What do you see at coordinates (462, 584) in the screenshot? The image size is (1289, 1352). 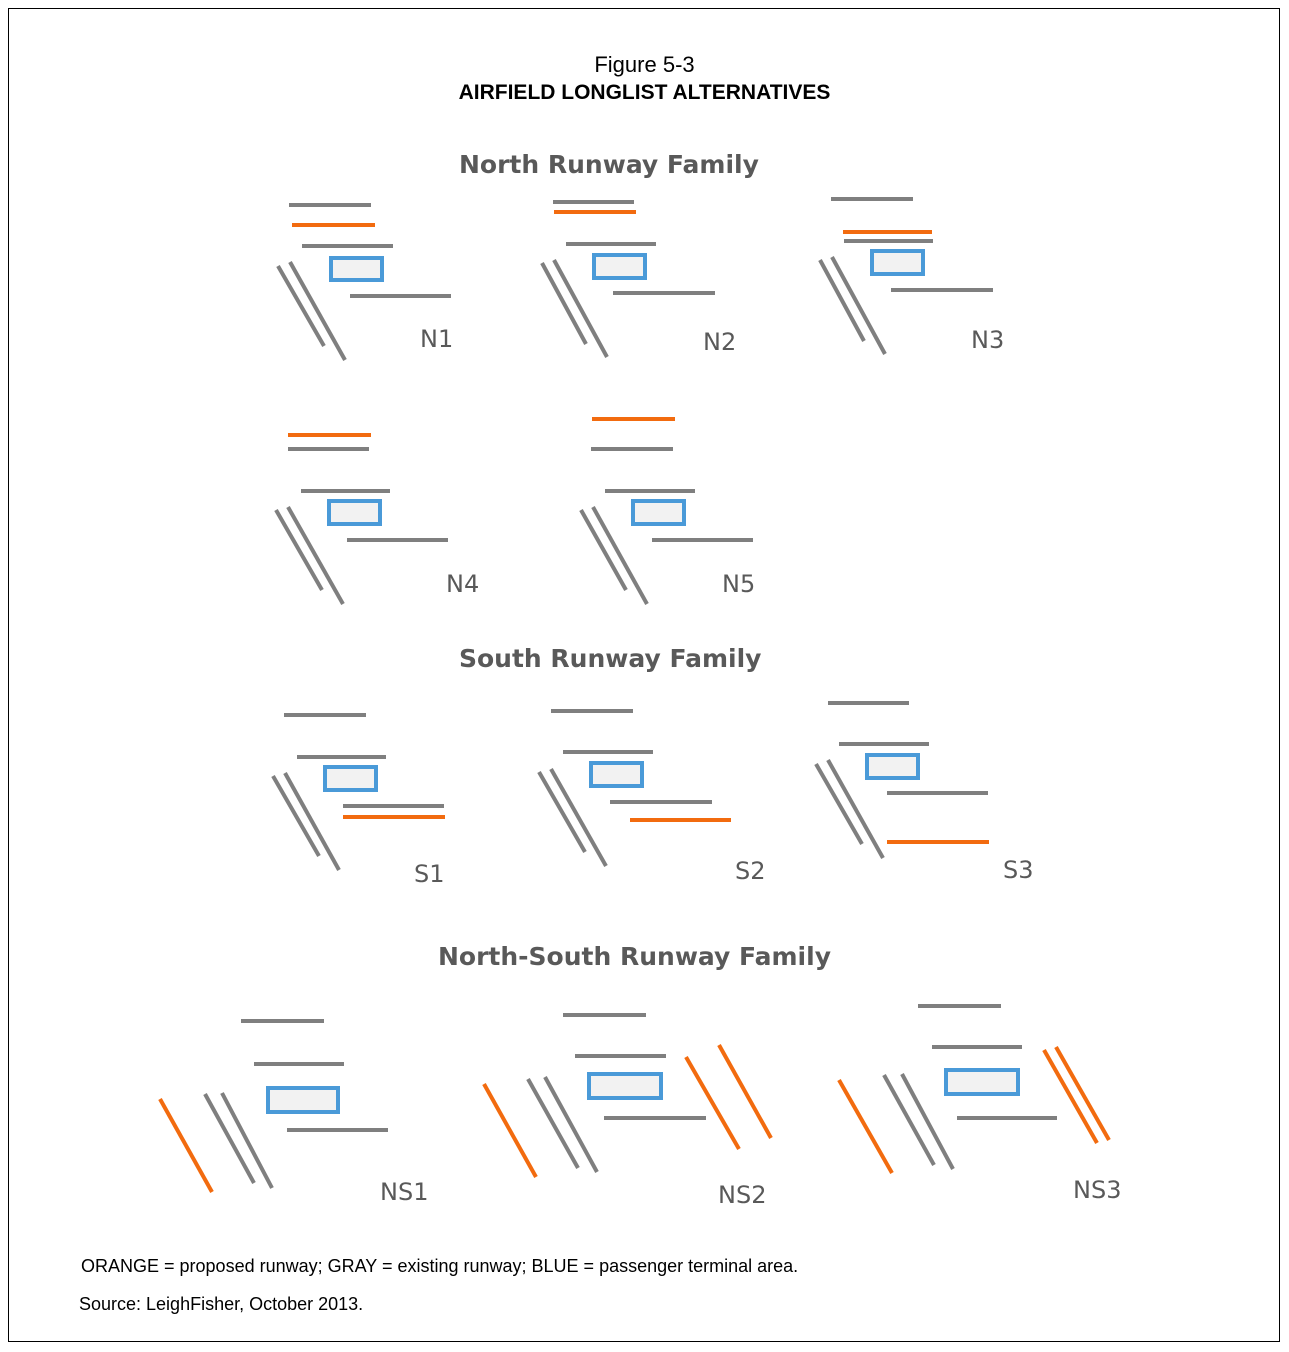 I see `label-n4: N4` at bounding box center [462, 584].